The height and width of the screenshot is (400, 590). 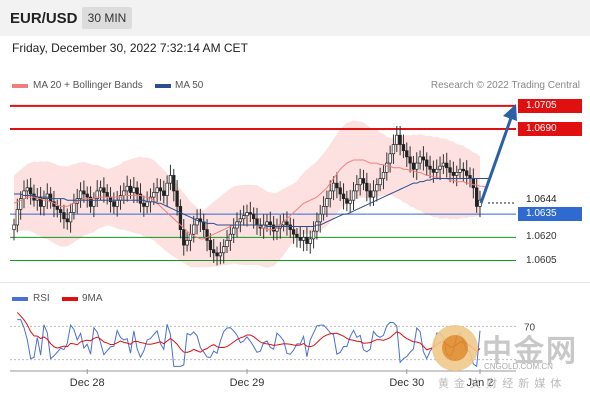 What do you see at coordinates (92, 298) in the screenshot?
I see `ma9-legend-label: 9MA` at bounding box center [92, 298].